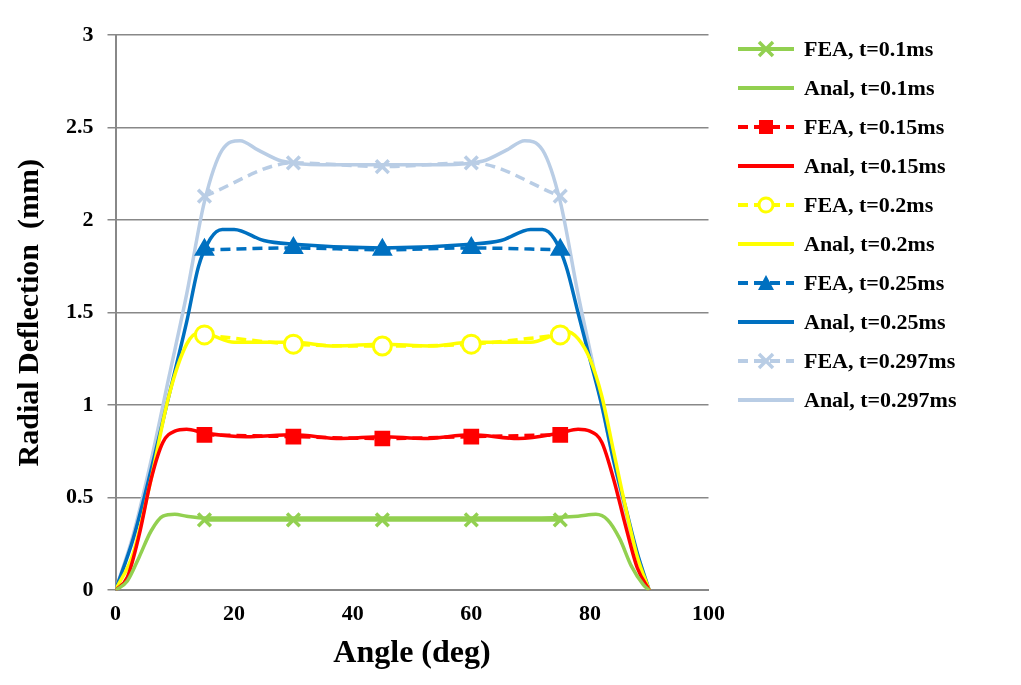 The image size is (1021, 685). What do you see at coordinates (874, 127) in the screenshot?
I see `legend-label: FEA, t=0.15ms` at bounding box center [874, 127].